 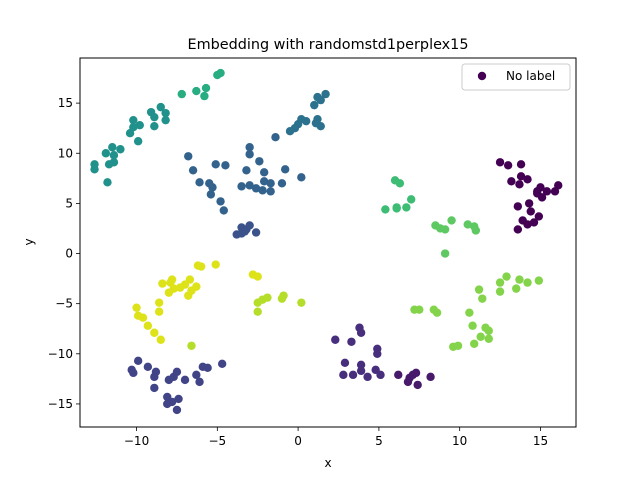 I want to click on chart-title: Embedding with randomstd1perplex15, so click(x=327, y=45).